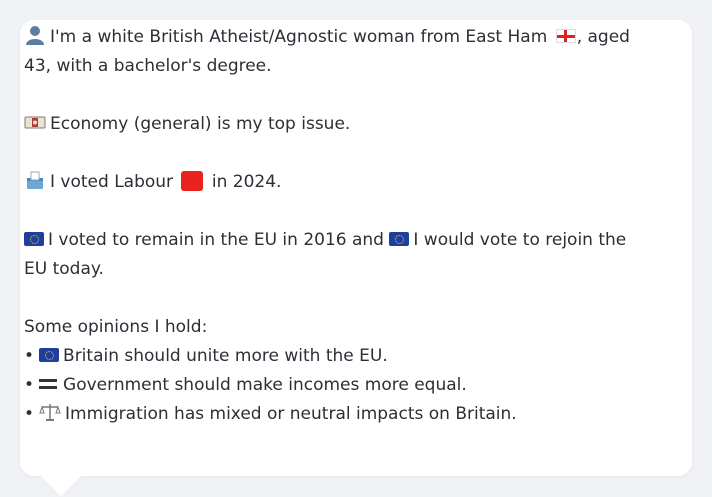 This screenshot has height=497, width=712. What do you see at coordinates (35, 180) in the screenshot?
I see `ballot-box-icon` at bounding box center [35, 180].